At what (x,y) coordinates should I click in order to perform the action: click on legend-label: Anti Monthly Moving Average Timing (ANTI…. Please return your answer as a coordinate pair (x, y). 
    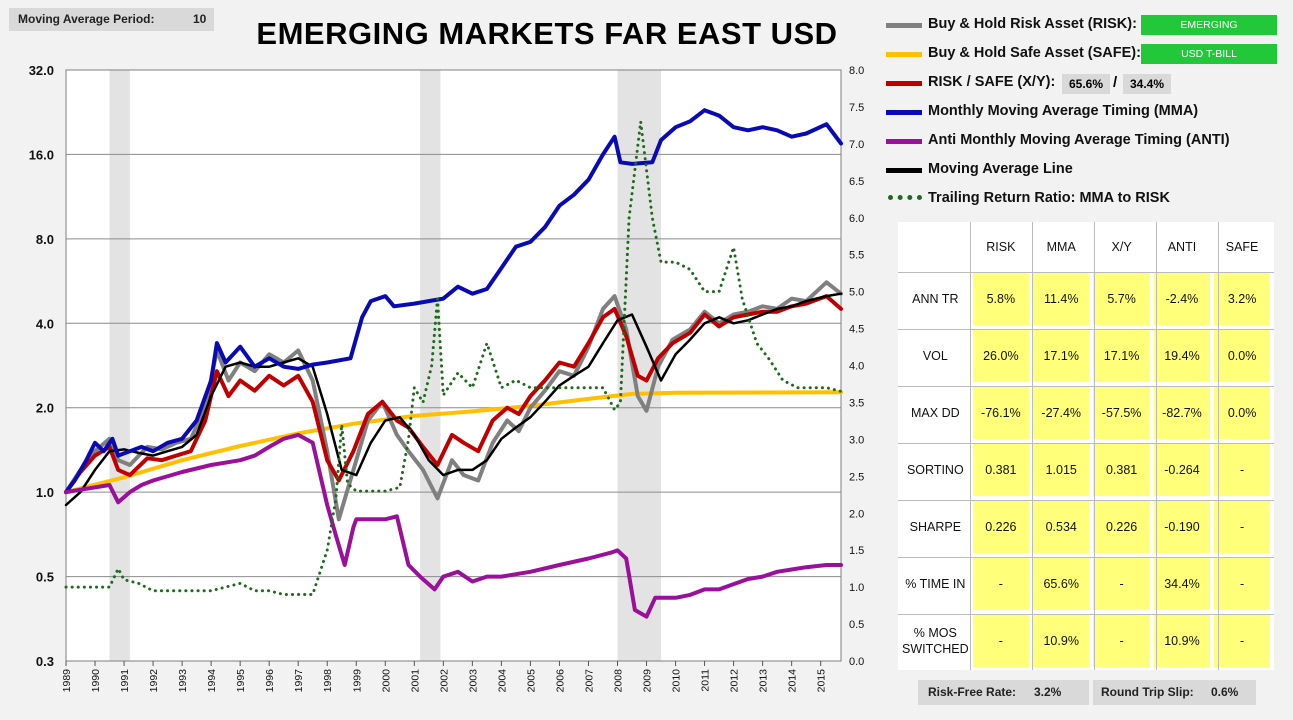
    Looking at the image, I should click on (1079, 140).